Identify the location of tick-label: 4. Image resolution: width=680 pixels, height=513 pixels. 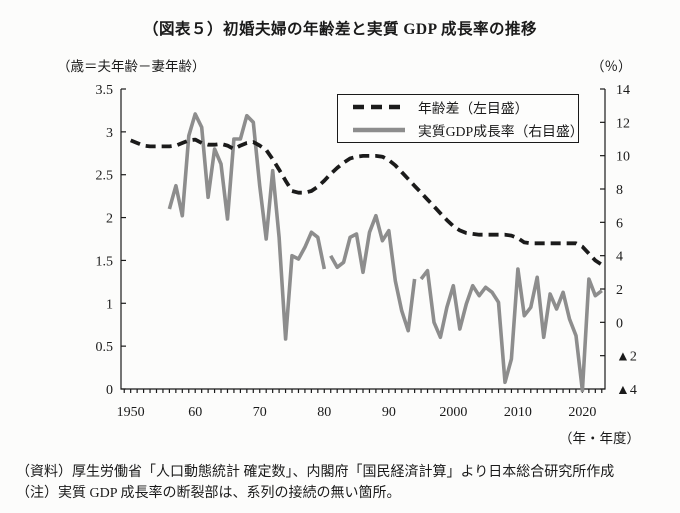
(619, 257).